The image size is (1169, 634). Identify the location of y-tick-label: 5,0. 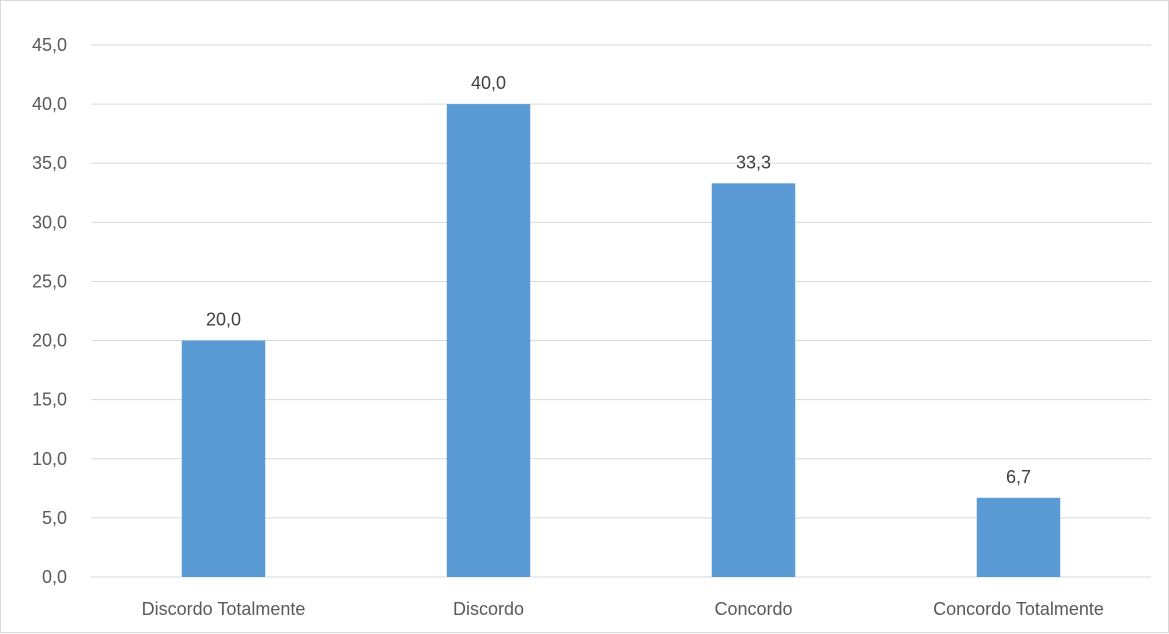
(54, 518).